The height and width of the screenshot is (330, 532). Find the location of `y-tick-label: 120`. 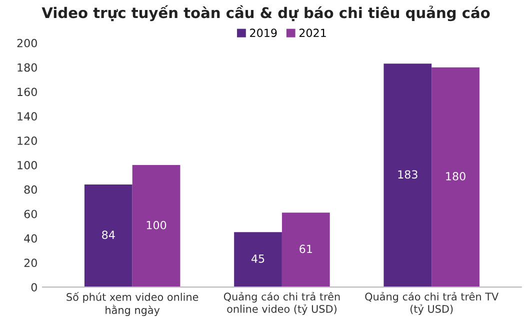

y-tick-label: 120 is located at coordinates (27, 140).